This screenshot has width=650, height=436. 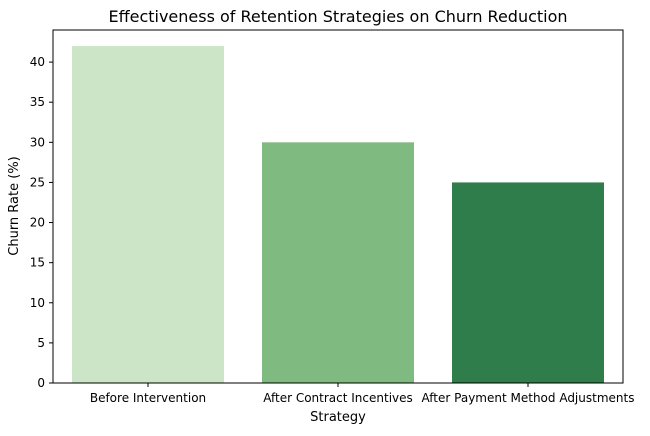 I want to click on x-tick-label: After Payment Method Adjustments, so click(x=528, y=398).